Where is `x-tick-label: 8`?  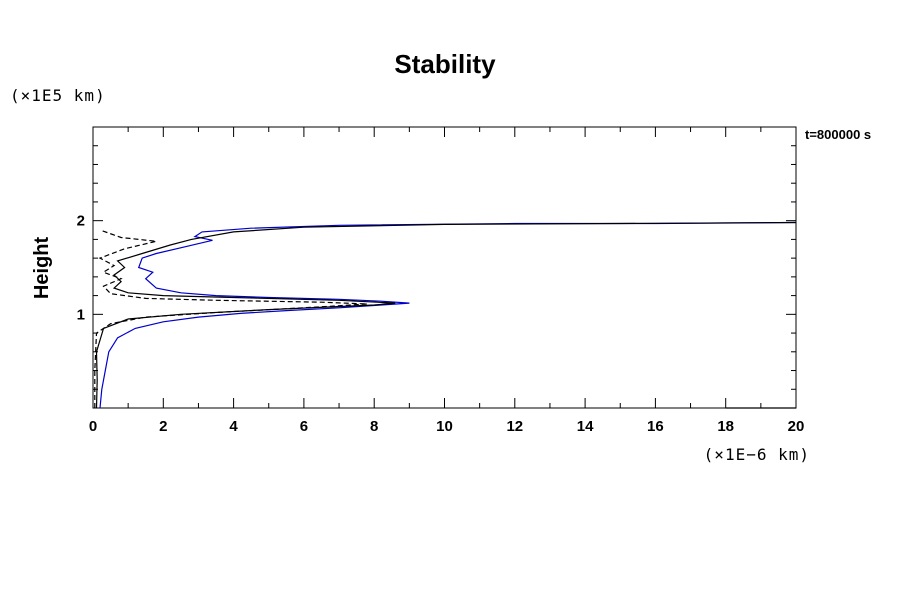
x-tick-label: 8 is located at coordinates (374, 426).